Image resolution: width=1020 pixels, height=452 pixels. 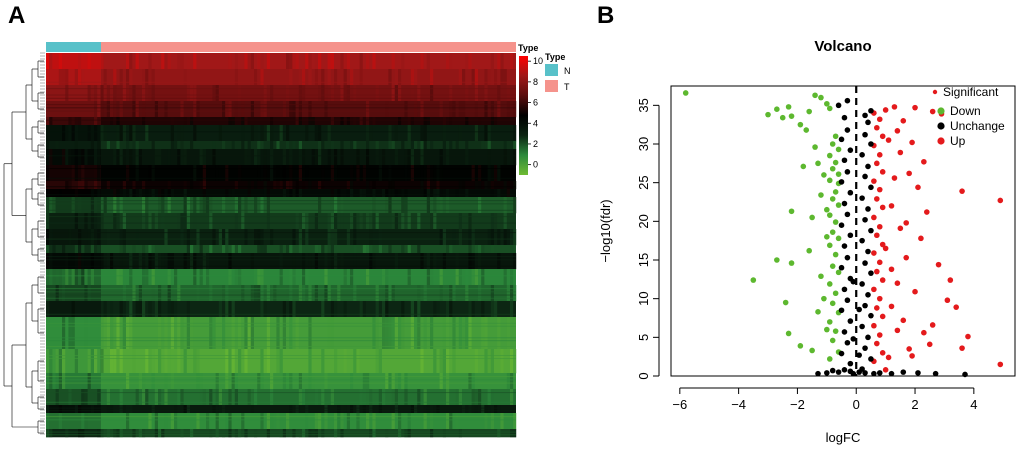 What do you see at coordinates (643, 221) in the screenshot?
I see `y-tick-label: 20` at bounding box center [643, 221].